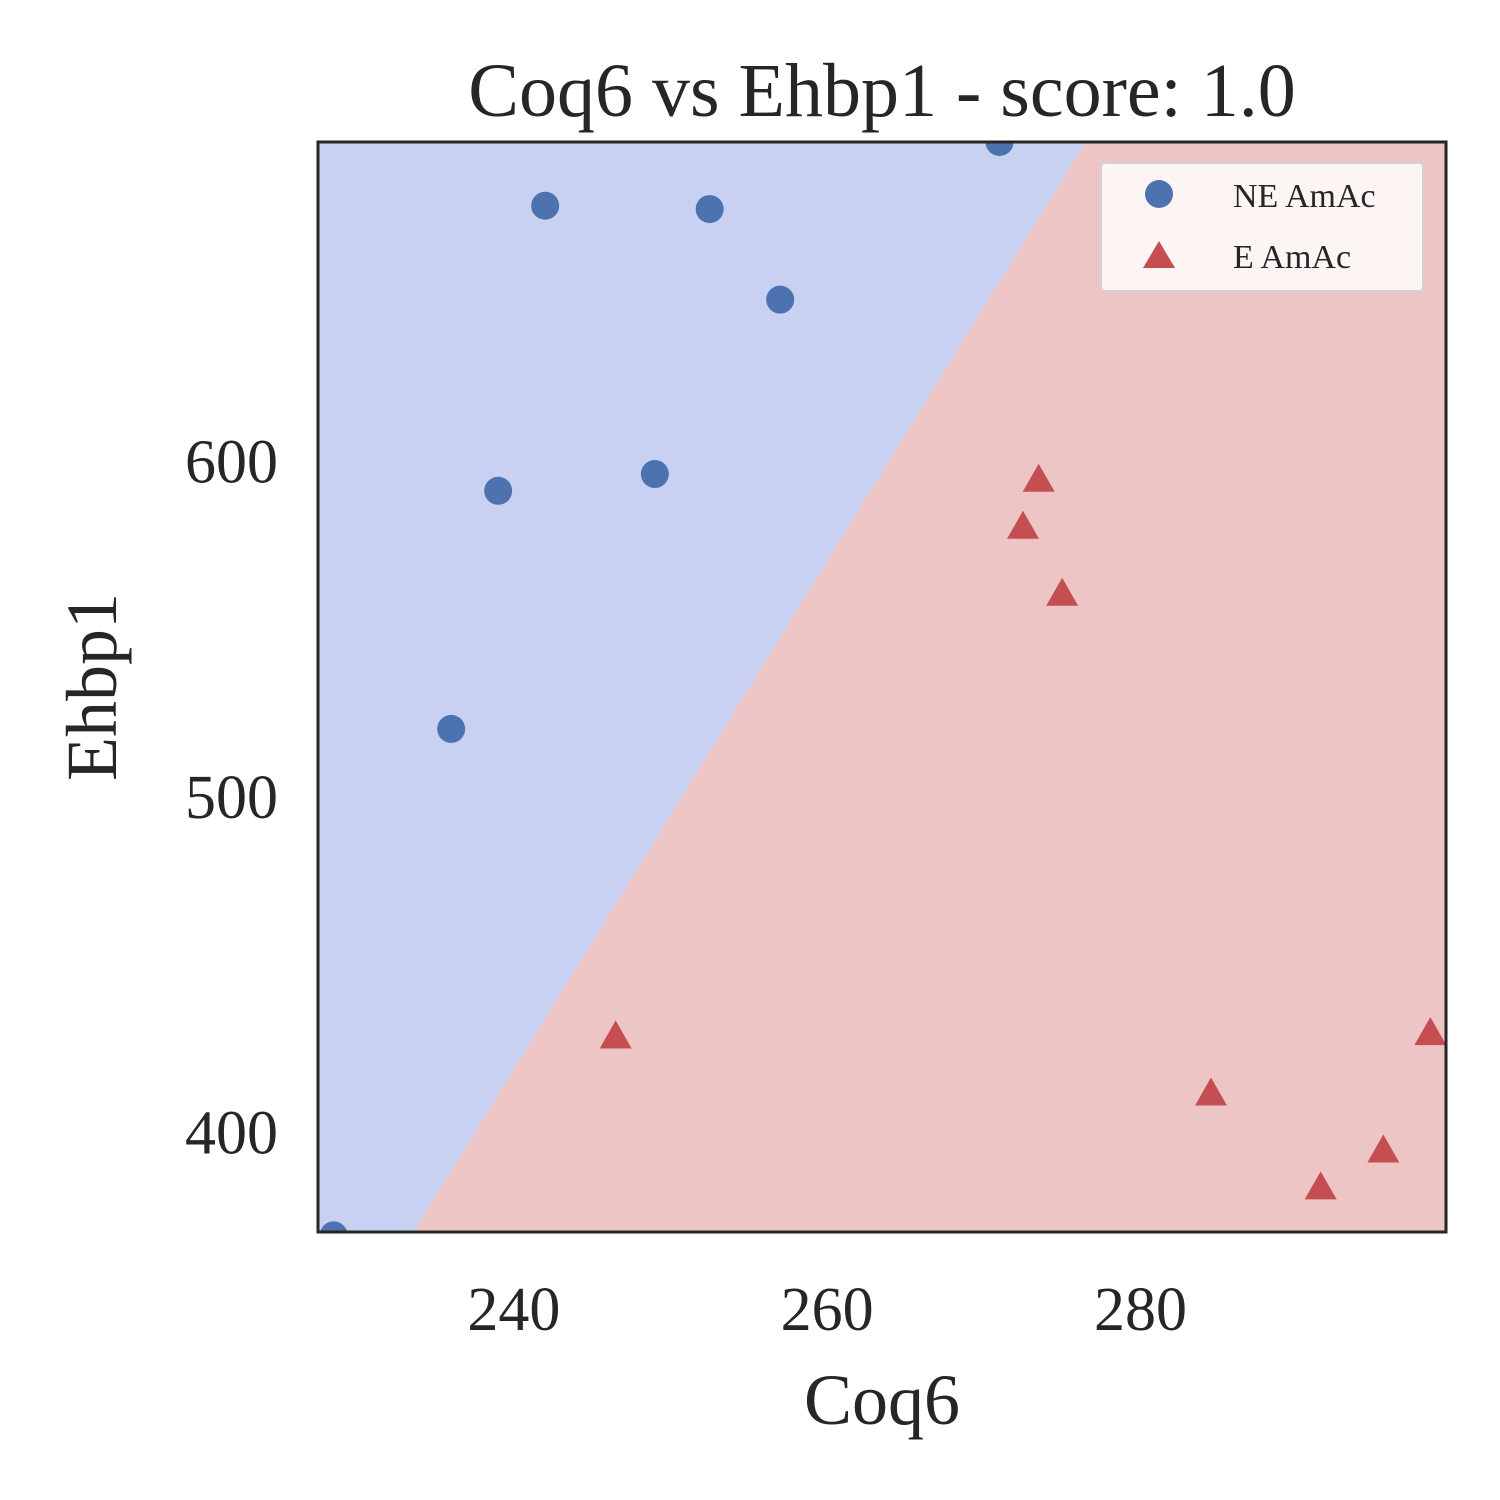 The image size is (1500, 1500). I want to click on x-tick-label: 240, so click(513, 1310).